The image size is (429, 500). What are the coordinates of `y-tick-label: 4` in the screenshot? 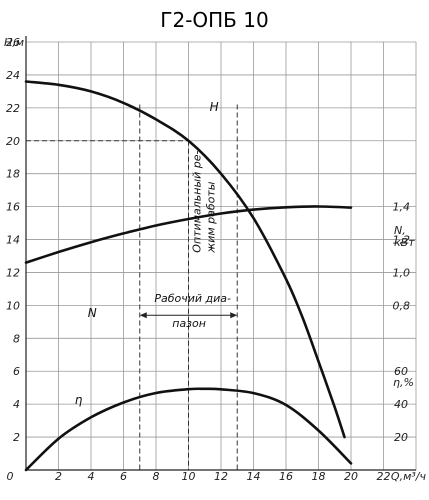 It's located at (16, 404).